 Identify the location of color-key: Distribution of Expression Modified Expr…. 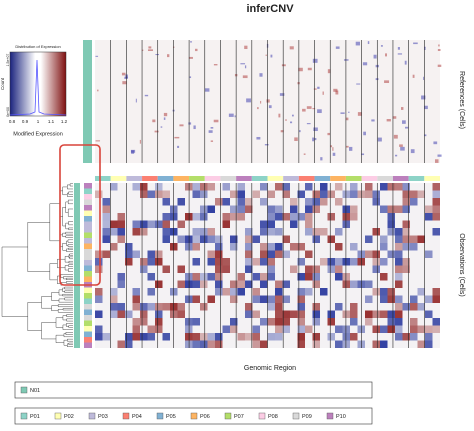
(33, 90).